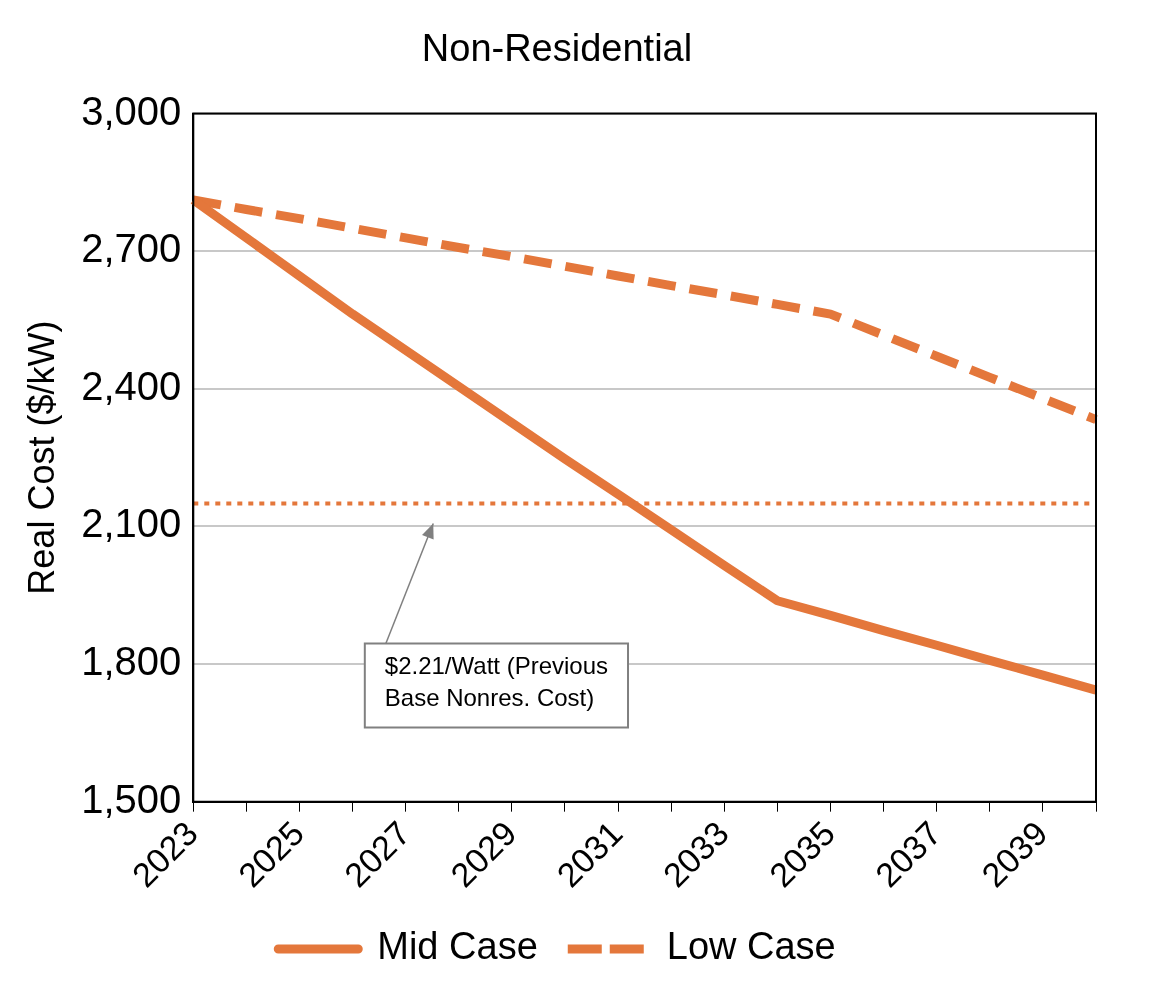  I want to click on y-tick-label: 2,700, so click(131, 248).